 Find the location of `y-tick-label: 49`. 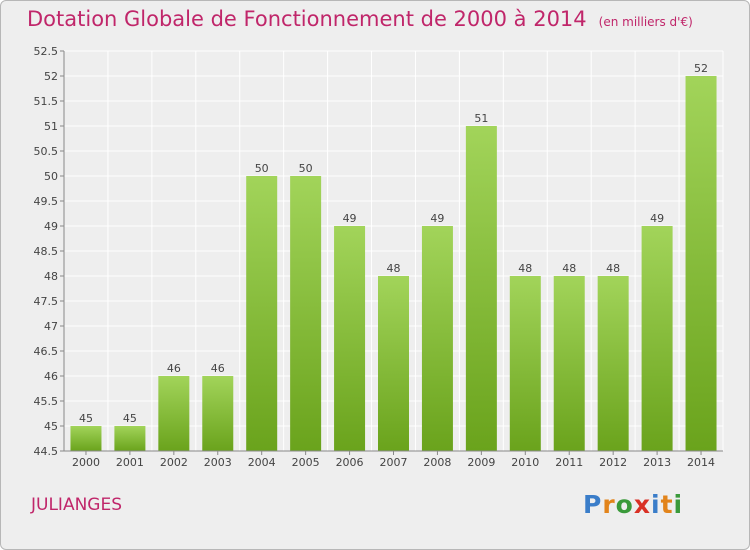

y-tick-label: 49 is located at coordinates (51, 226).